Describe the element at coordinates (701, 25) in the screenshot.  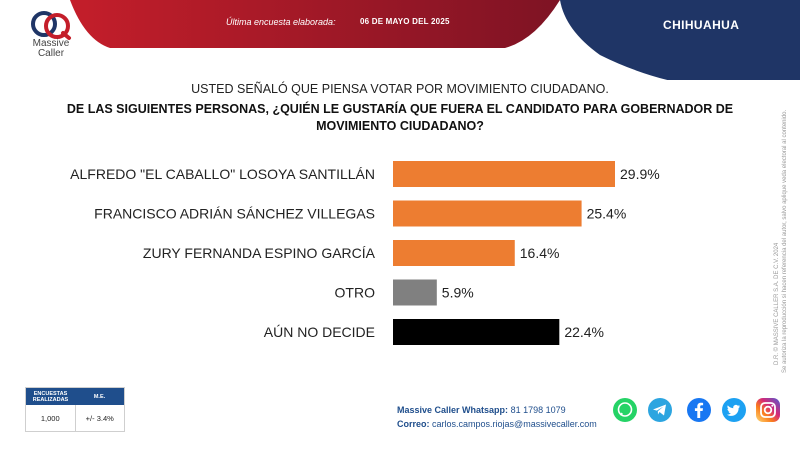
I see `state-name: CHIHUAHUA` at that location.